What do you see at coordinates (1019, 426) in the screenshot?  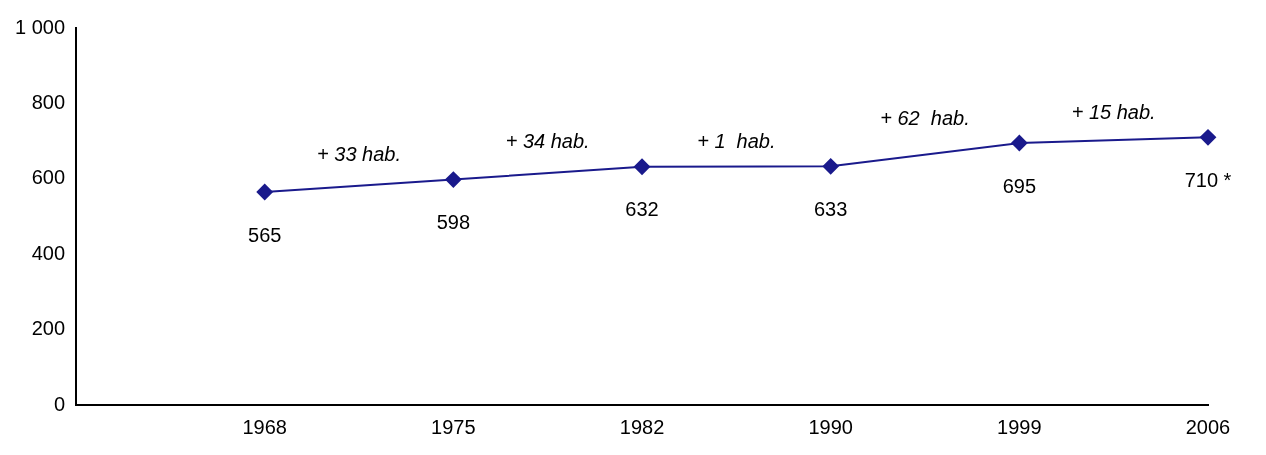 I see `x-tick-label: 1999` at bounding box center [1019, 426].